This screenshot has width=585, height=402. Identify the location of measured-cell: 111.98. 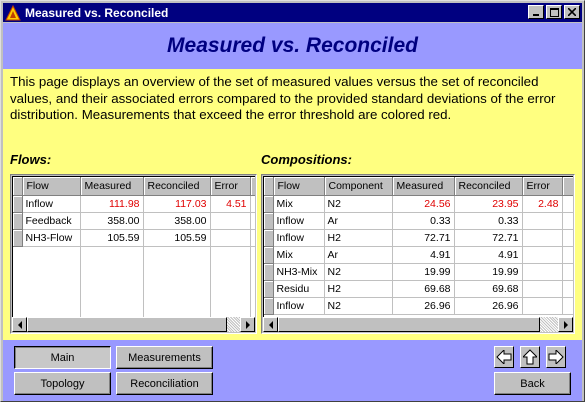
(112, 204).